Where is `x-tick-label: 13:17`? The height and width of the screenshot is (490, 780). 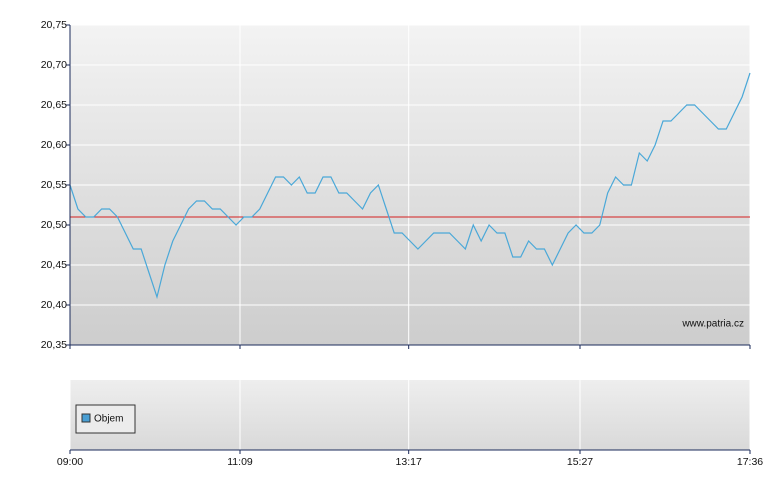 x-tick-label: 13:17 is located at coordinates (409, 462).